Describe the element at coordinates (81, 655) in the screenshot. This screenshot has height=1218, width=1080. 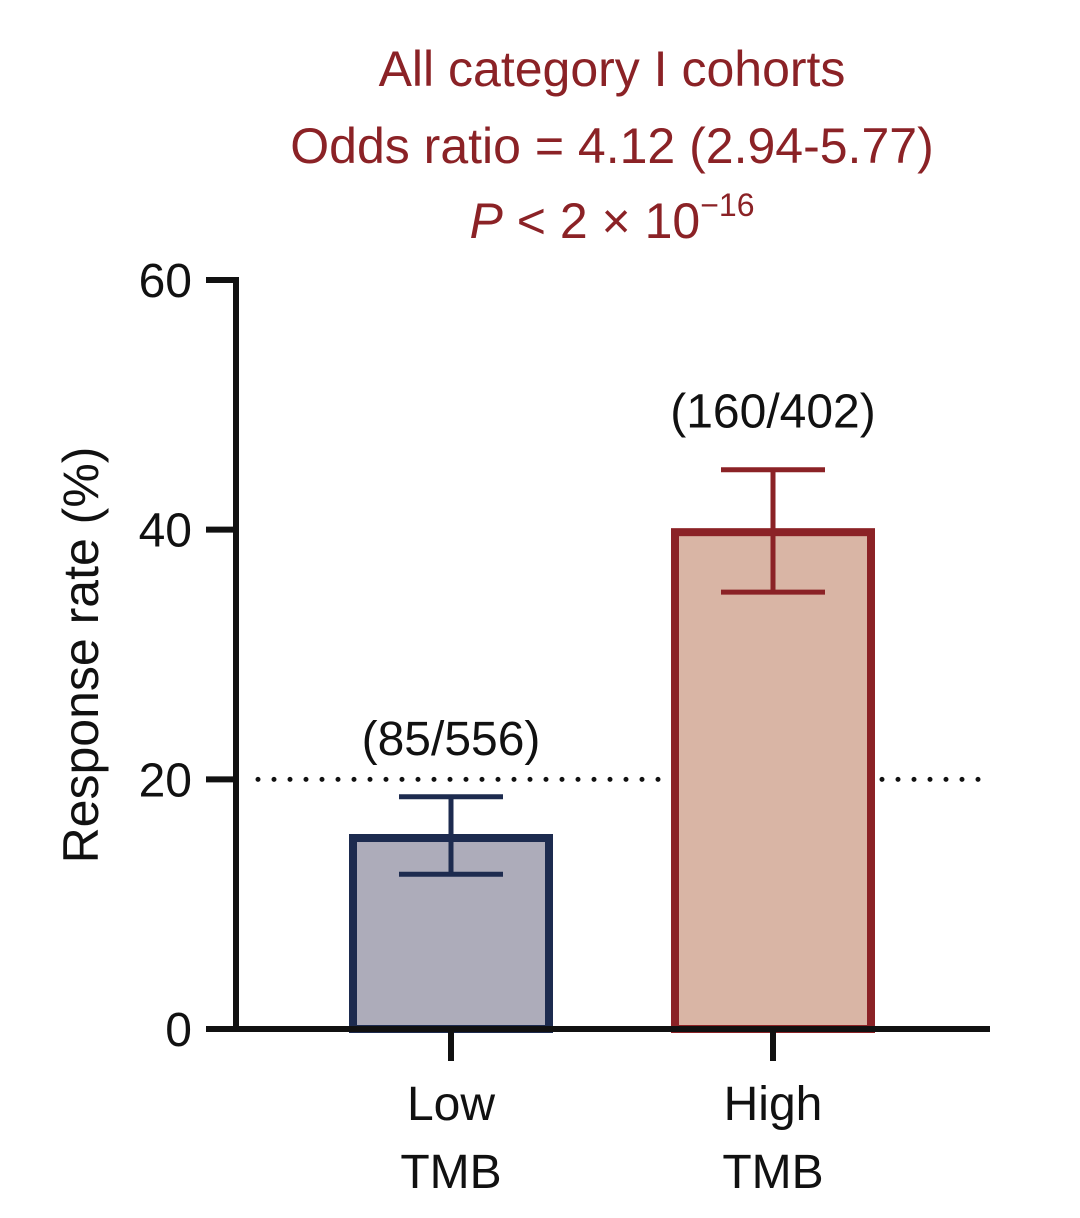
I see `y-axis-label: Response rate (%)` at that location.